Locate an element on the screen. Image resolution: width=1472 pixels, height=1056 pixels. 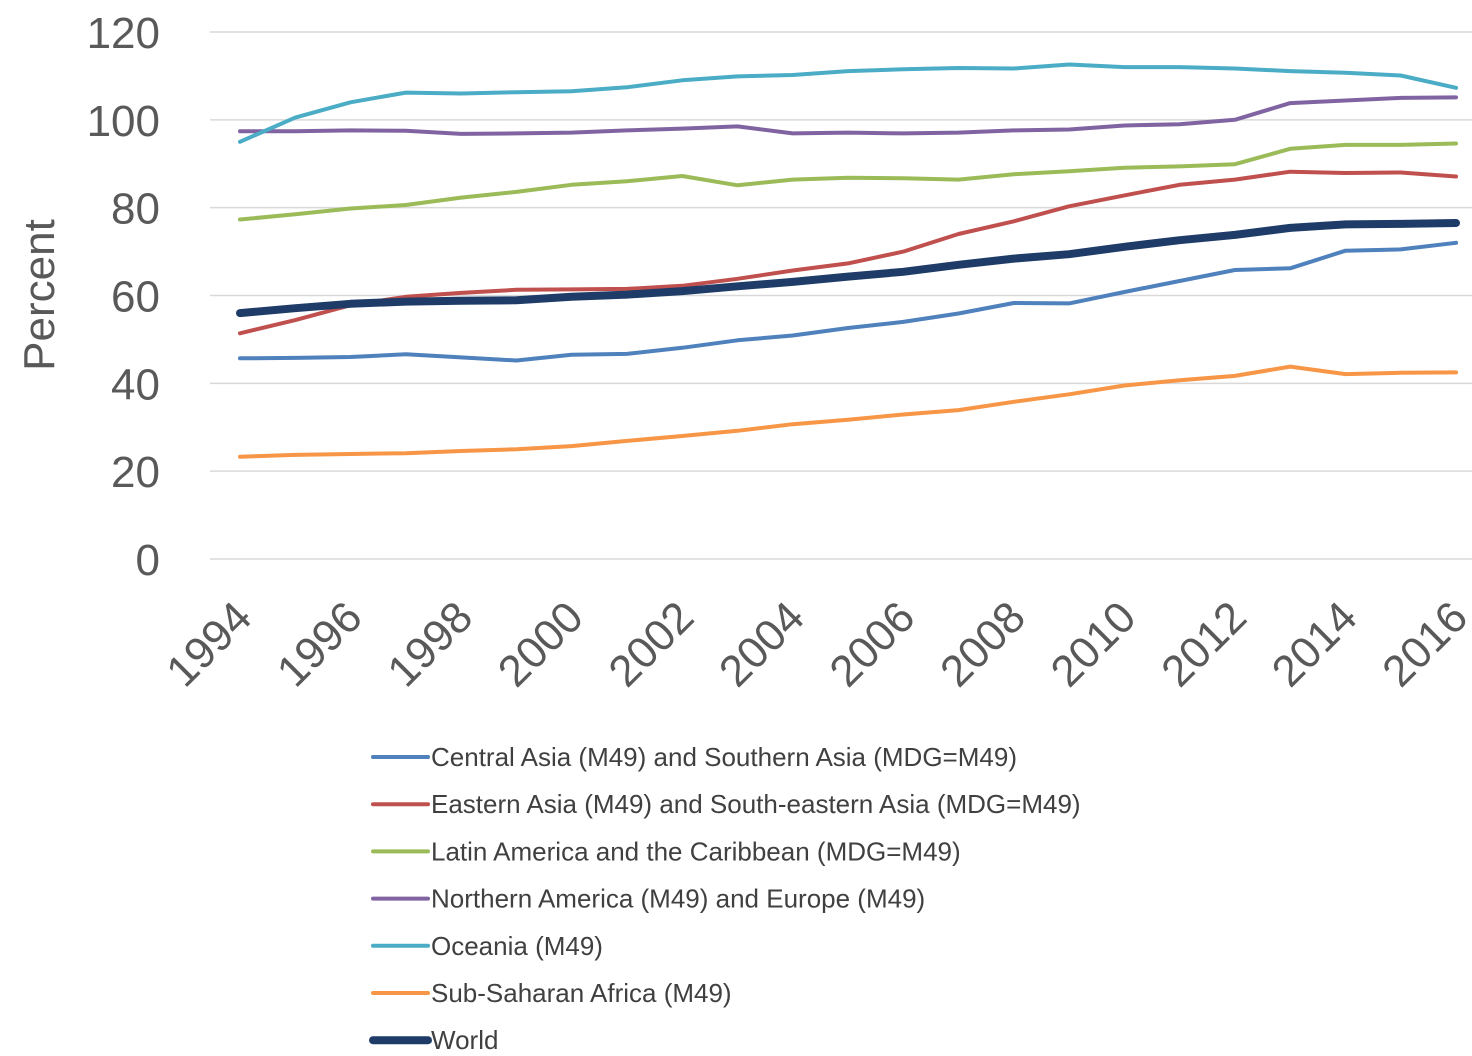
x-tick-label: 2016 is located at coordinates (1422, 644).